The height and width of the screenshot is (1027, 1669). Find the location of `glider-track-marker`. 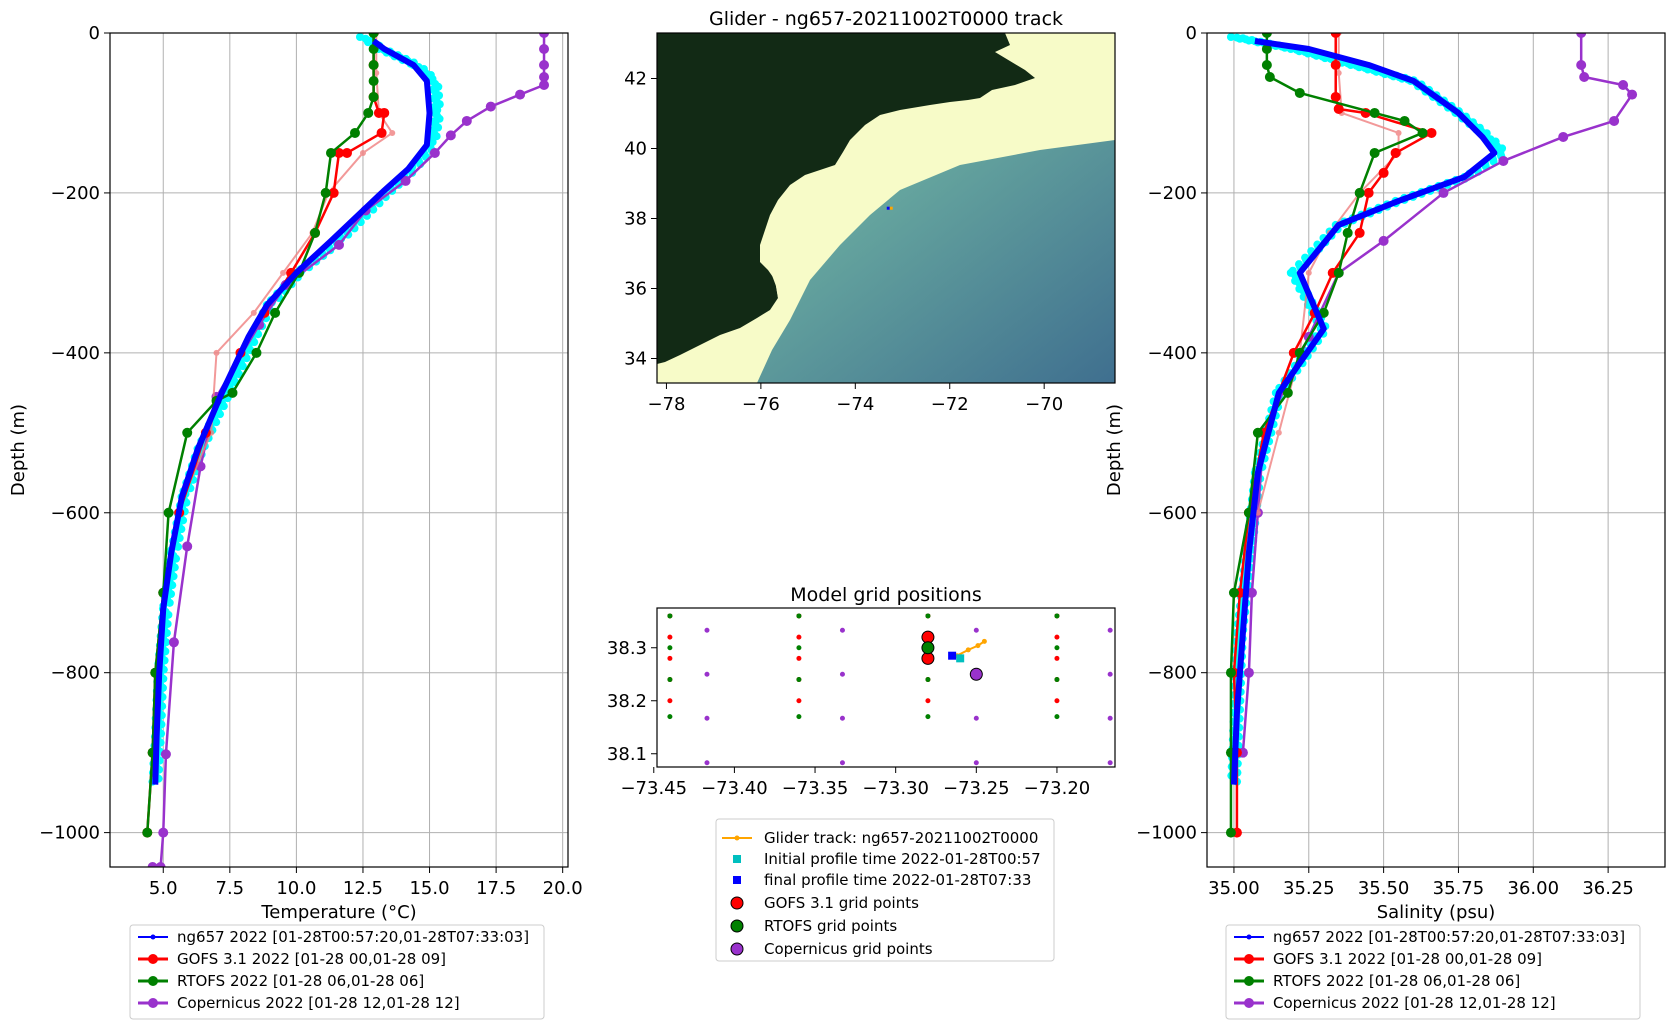

glider-track-marker is located at coordinates (891, 208).